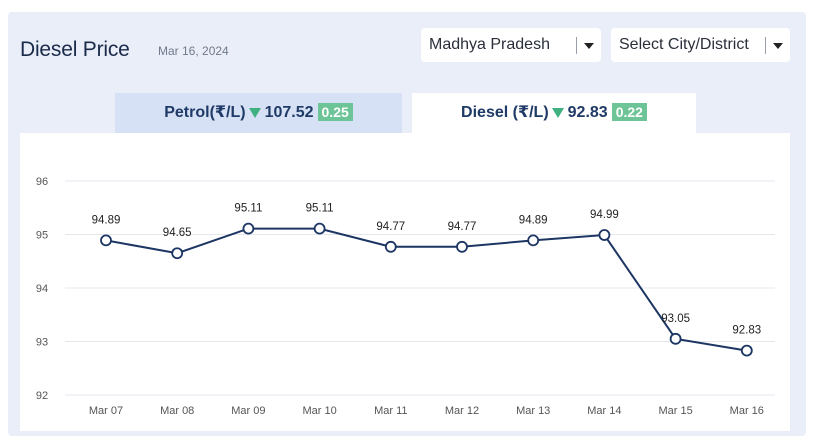 This screenshot has width=821, height=438. I want to click on y-tick-label: 95, so click(42, 236).